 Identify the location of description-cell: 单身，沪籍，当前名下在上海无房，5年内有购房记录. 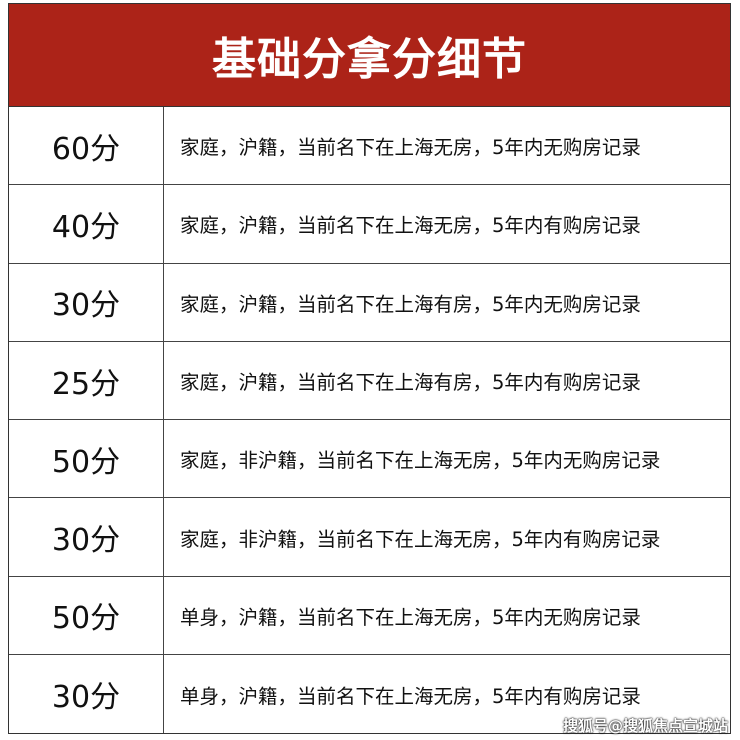
(410, 696).